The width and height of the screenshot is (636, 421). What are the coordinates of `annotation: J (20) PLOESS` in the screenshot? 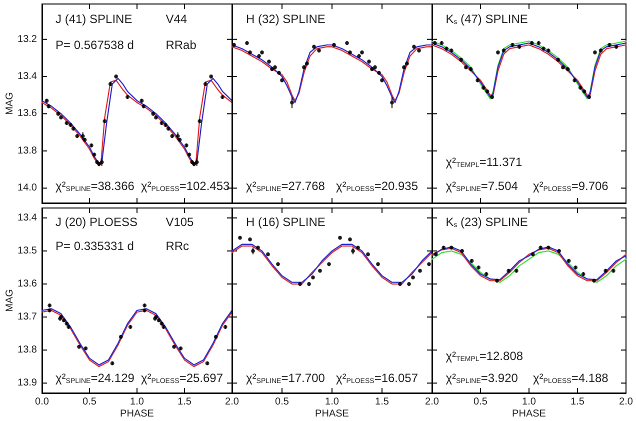 It's located at (97, 222).